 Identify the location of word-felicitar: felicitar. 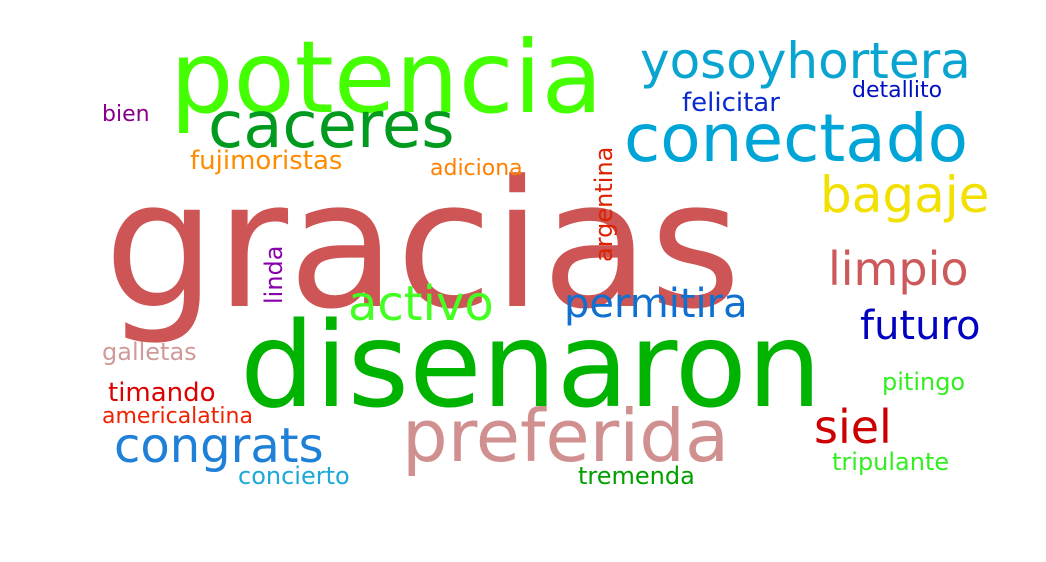
(731, 103).